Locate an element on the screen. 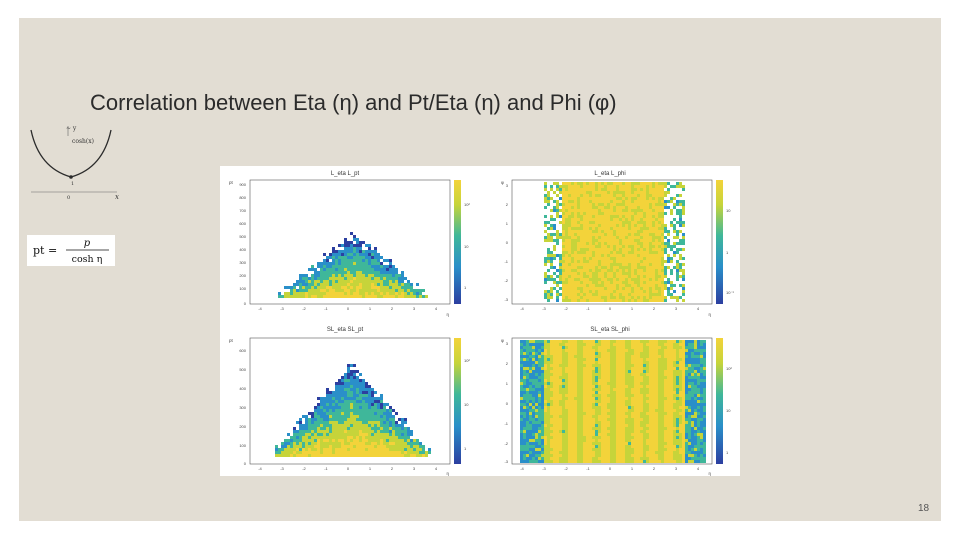 The height and width of the screenshot is (540, 960). heatmap-cells is located at coordinates (353, 410).